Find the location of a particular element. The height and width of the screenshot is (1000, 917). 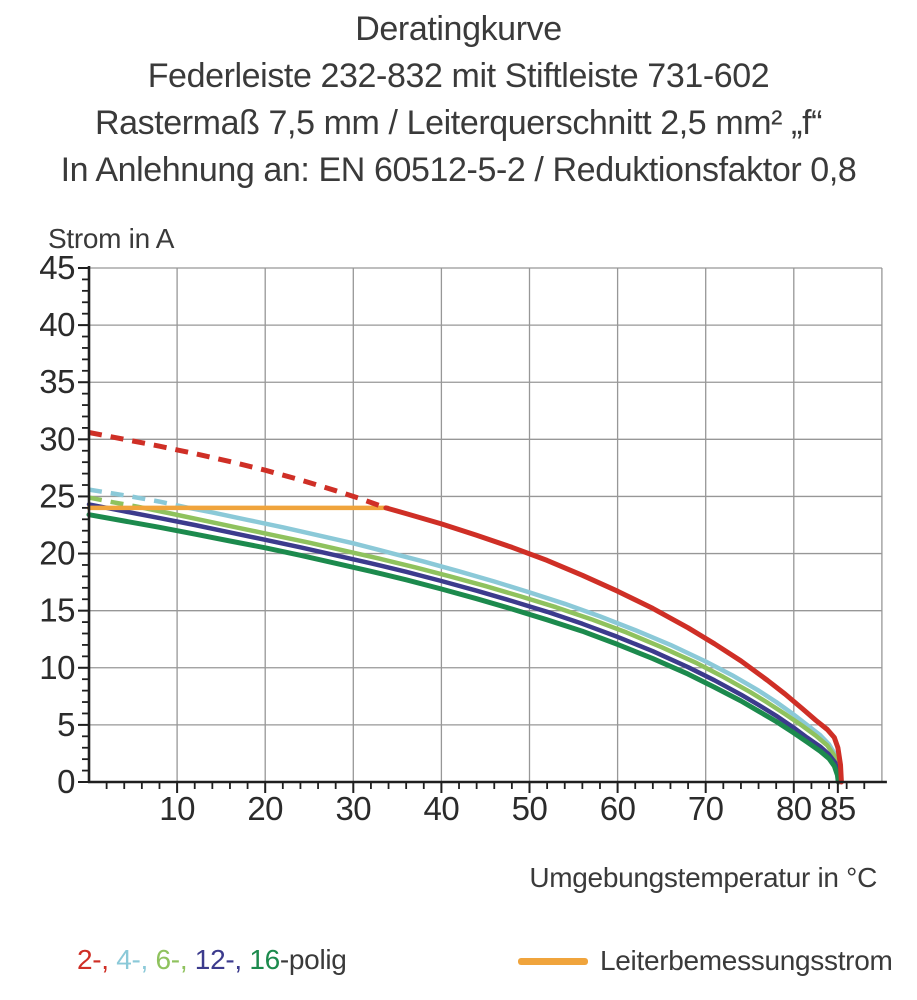

legend-rated-current: Leiterbemessungsstrom is located at coordinates (705, 961).